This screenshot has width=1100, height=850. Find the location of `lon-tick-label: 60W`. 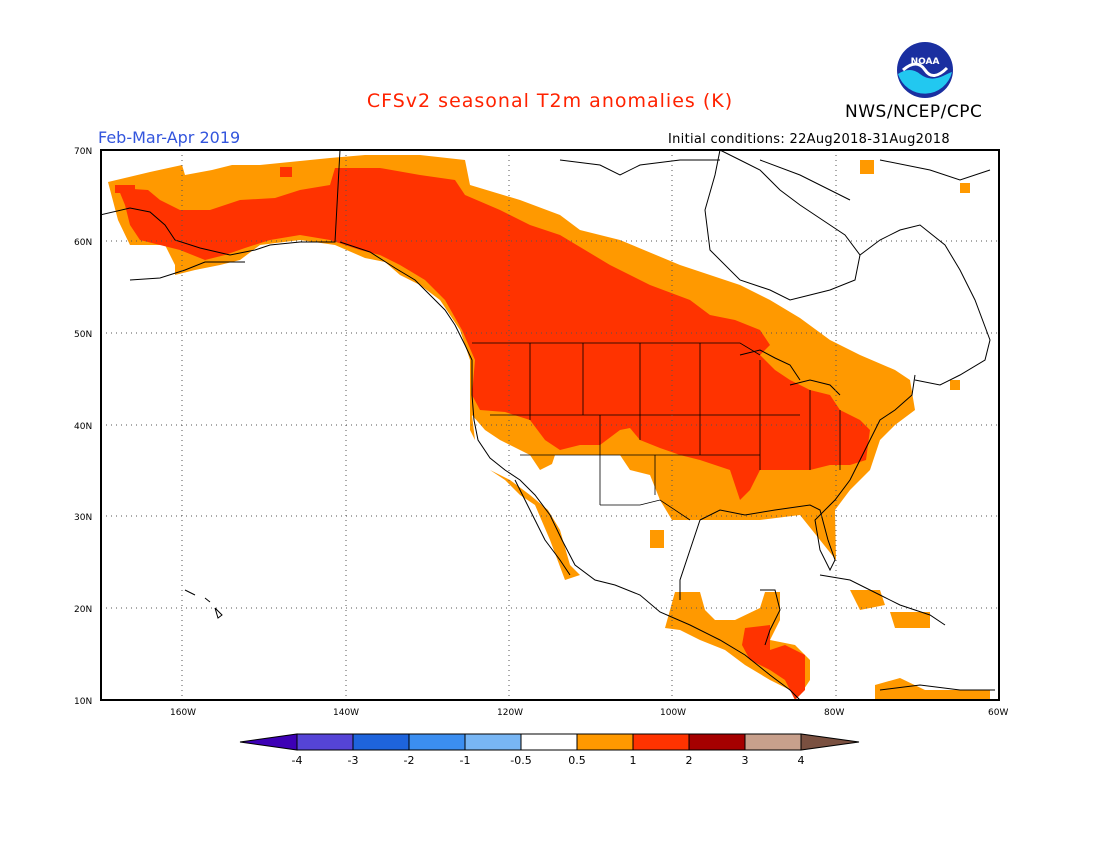

lon-tick-label: 60W is located at coordinates (998, 713).